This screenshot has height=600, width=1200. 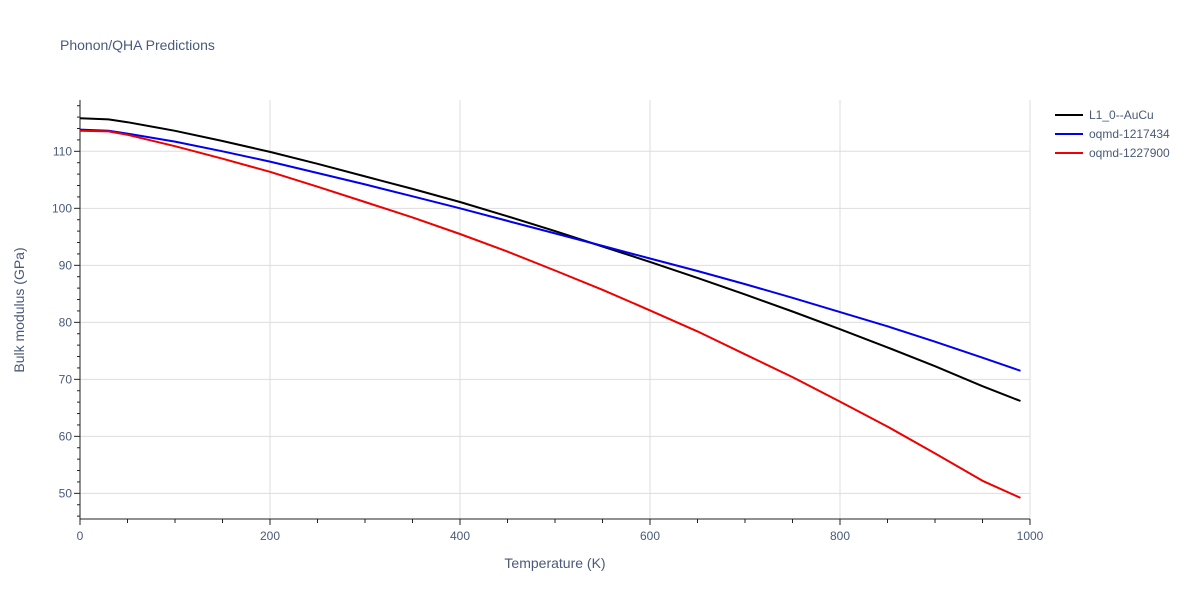 What do you see at coordinates (1129, 134) in the screenshot?
I see `legend-label: oqmd-1217434` at bounding box center [1129, 134].